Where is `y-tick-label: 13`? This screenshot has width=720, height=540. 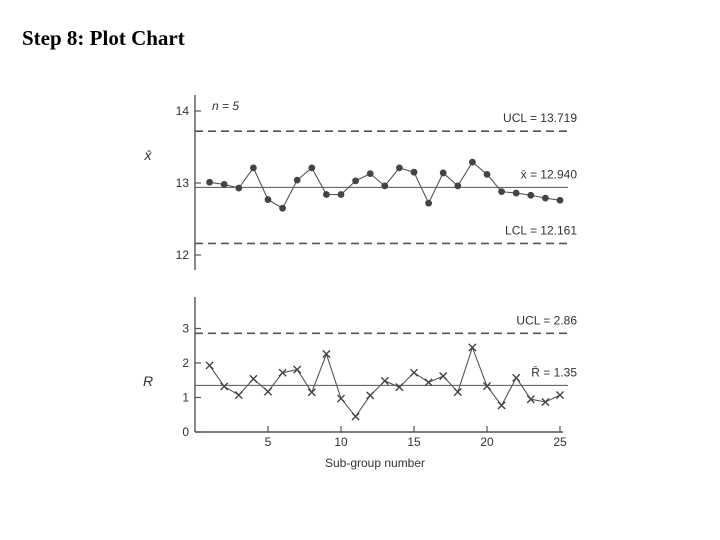 y-tick-label: 13 is located at coordinates (183, 183).